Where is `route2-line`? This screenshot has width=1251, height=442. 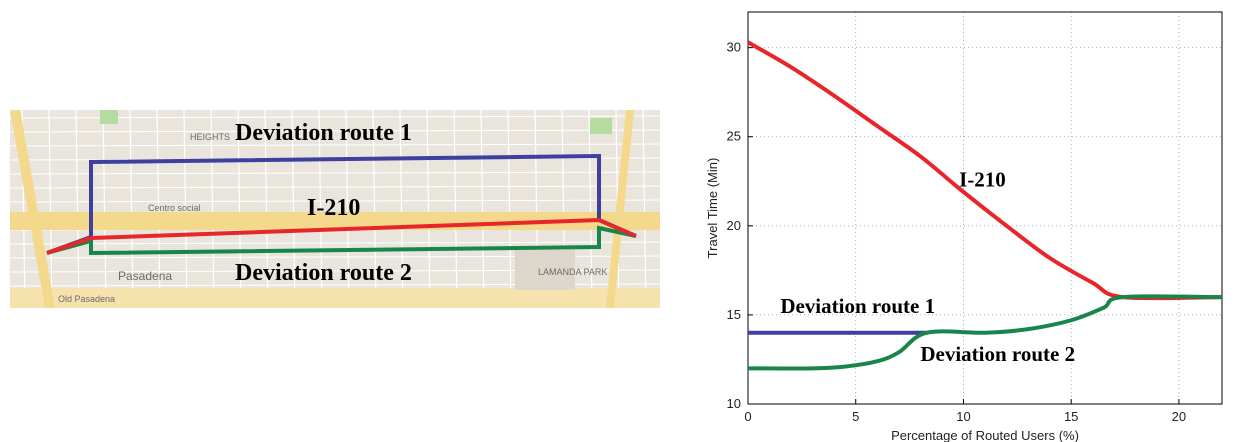
route2-line is located at coordinates (341, 240).